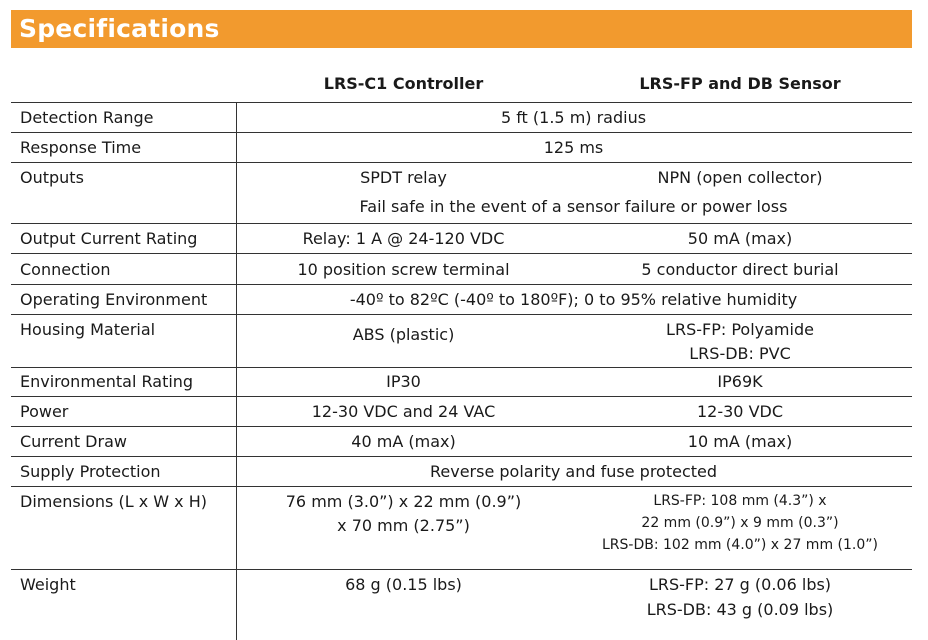 This screenshot has height=640, width=928. I want to click on row-label-output-current: Output Current Rating, so click(109, 238).